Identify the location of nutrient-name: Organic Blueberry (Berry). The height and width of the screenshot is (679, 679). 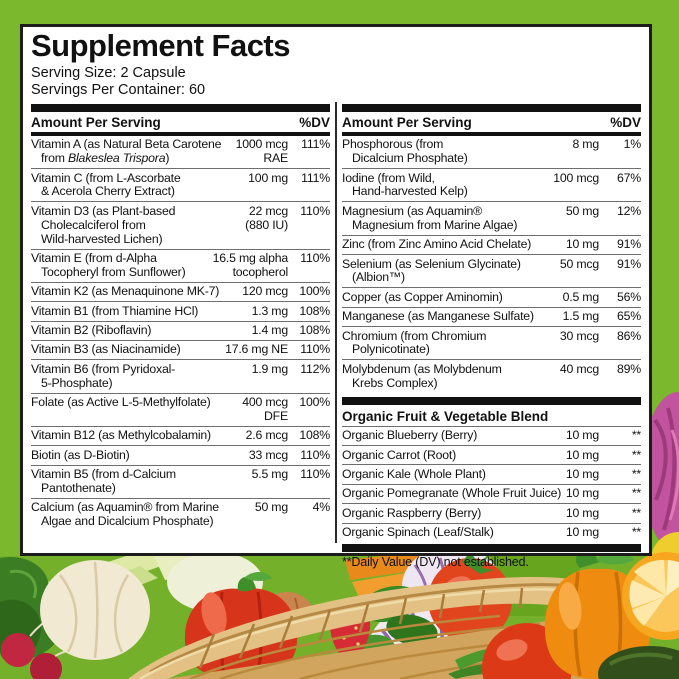
(410, 435).